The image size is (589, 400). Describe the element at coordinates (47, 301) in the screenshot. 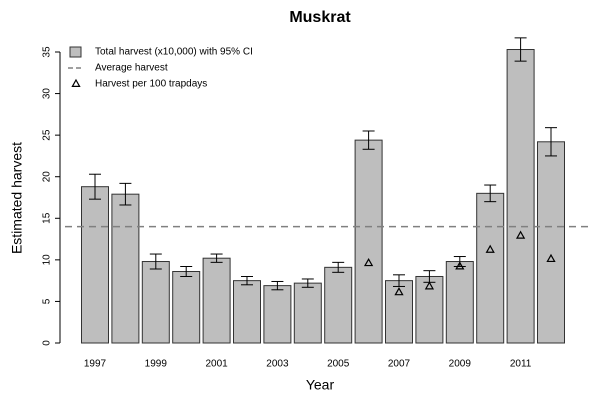

I see `y-tick-label: 5` at that location.